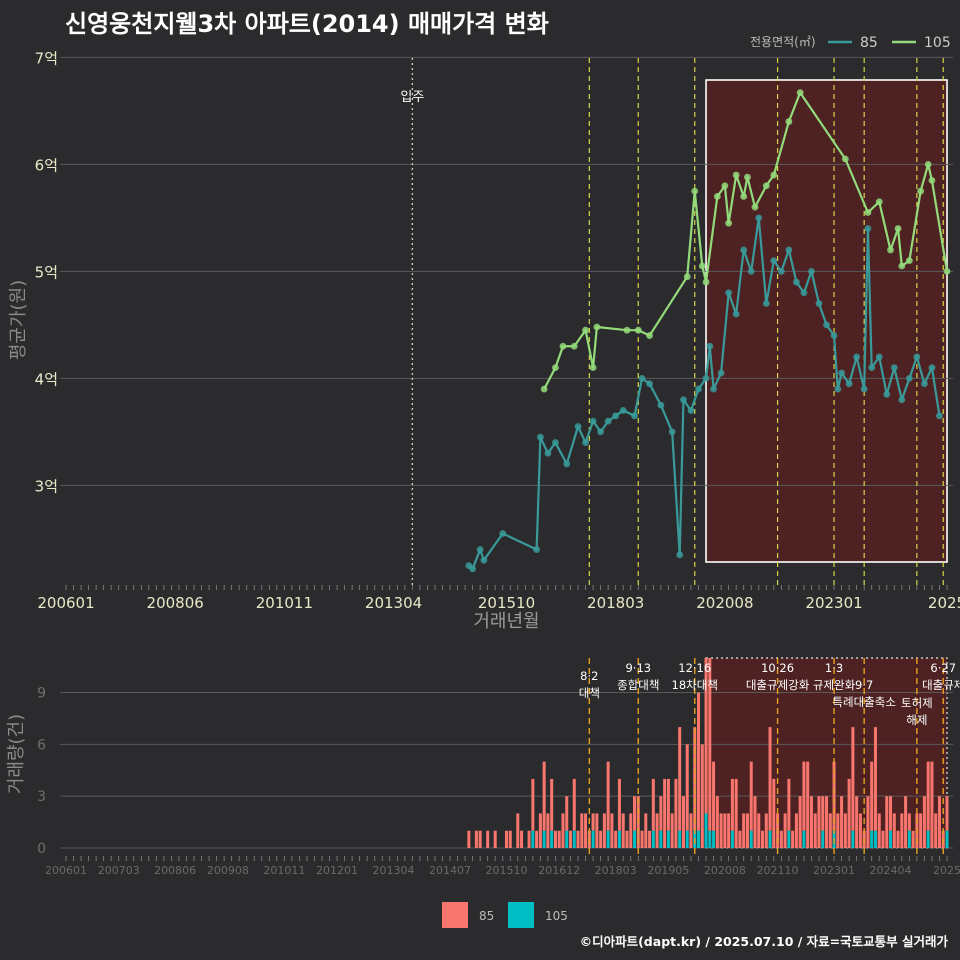 The height and width of the screenshot is (960, 960). Describe the element at coordinates (393, 603) in the screenshot. I see `x-tick-label: 201304` at that location.